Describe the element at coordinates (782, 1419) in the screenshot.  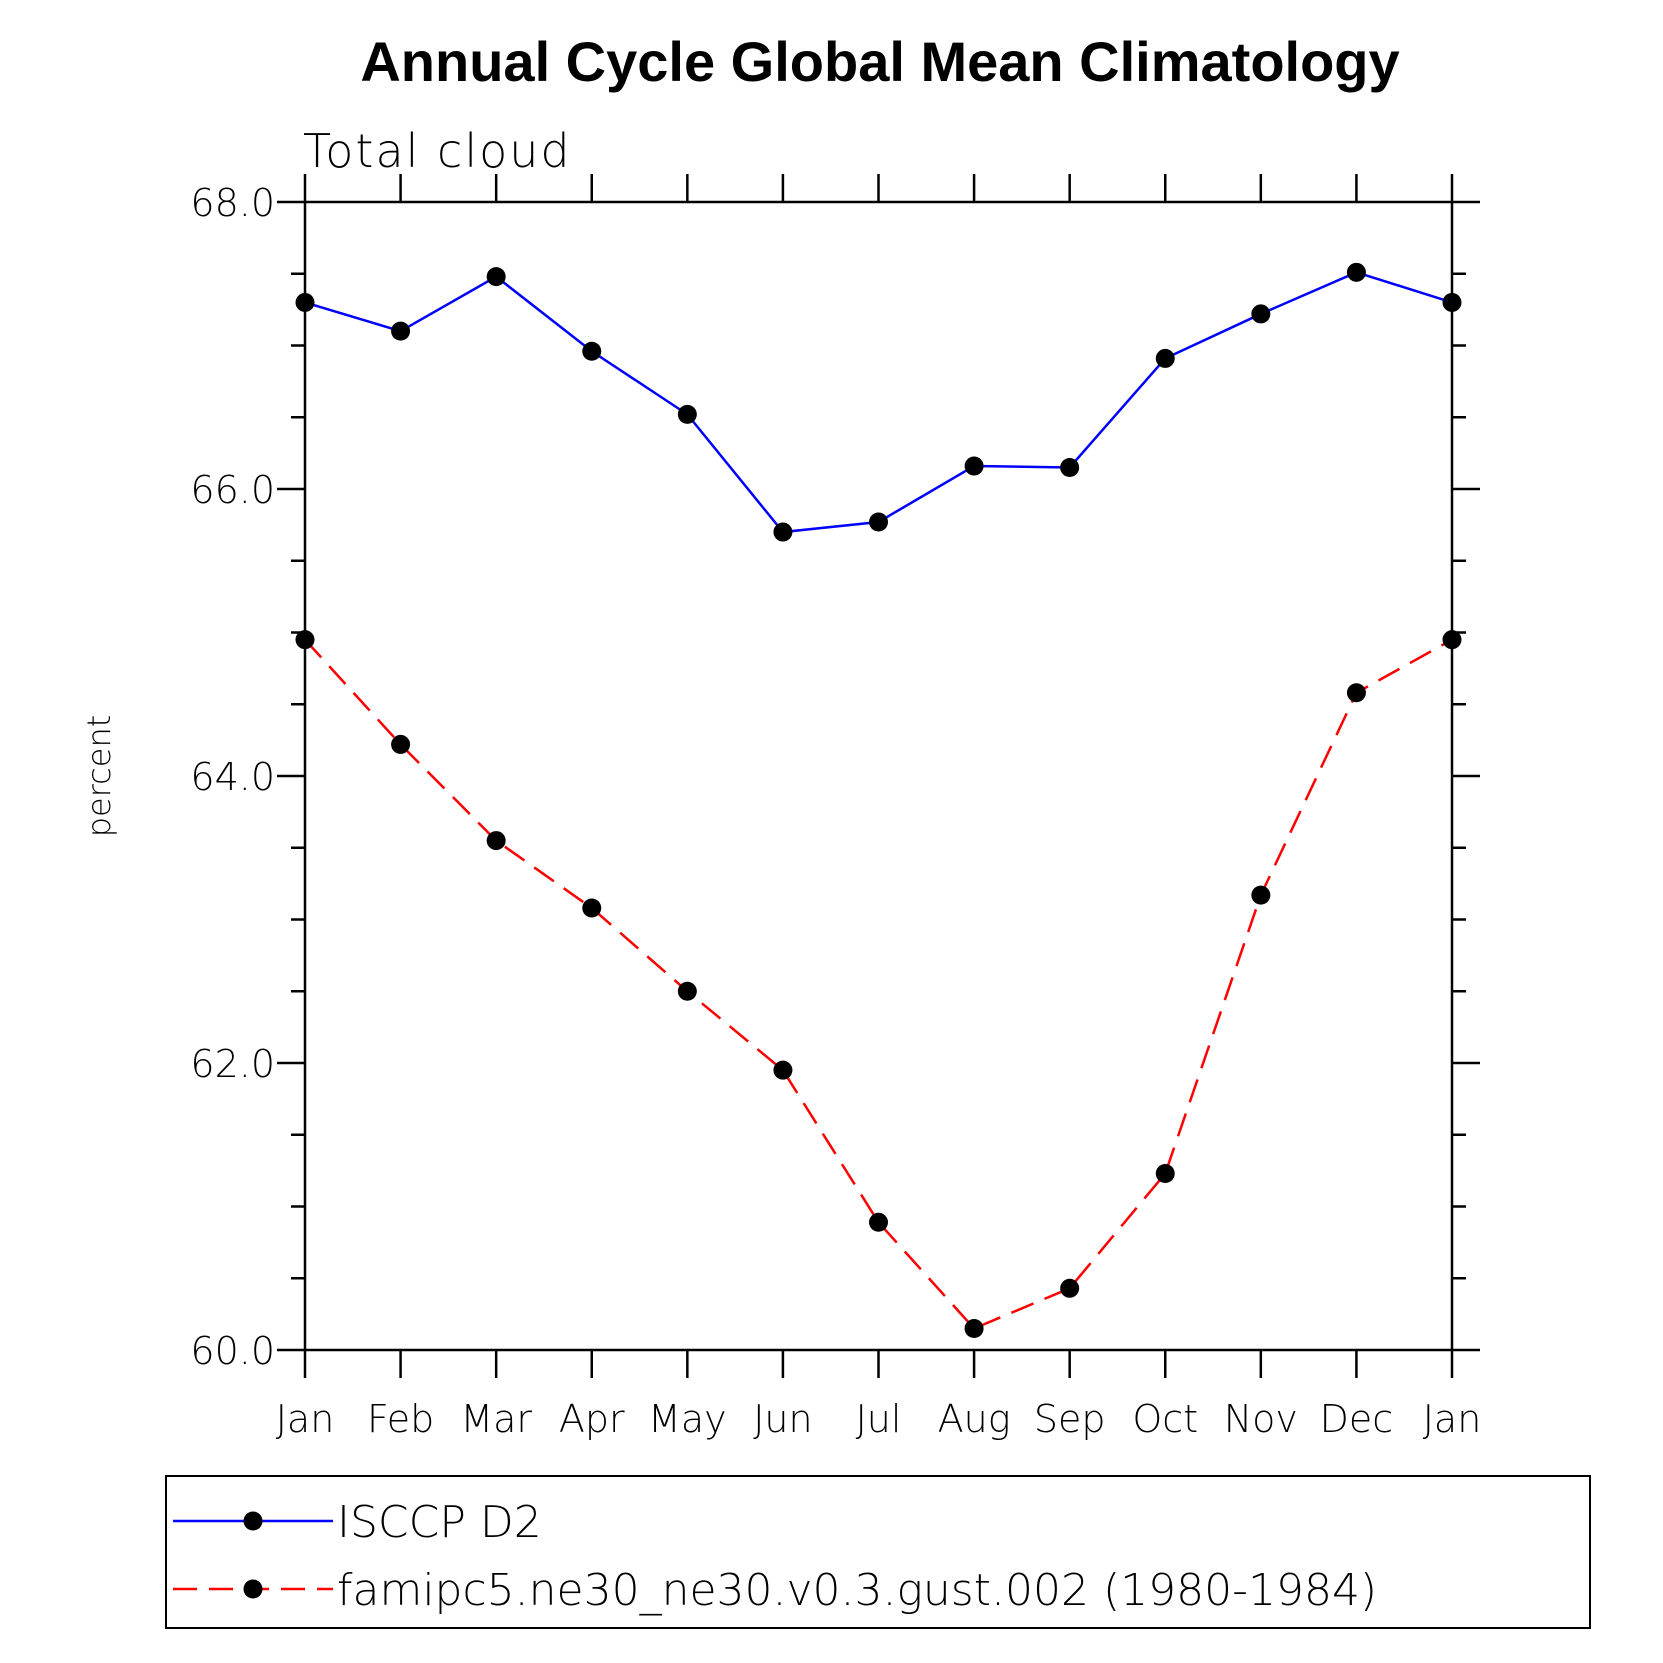
I see `x-tick-label: Jun` at that location.